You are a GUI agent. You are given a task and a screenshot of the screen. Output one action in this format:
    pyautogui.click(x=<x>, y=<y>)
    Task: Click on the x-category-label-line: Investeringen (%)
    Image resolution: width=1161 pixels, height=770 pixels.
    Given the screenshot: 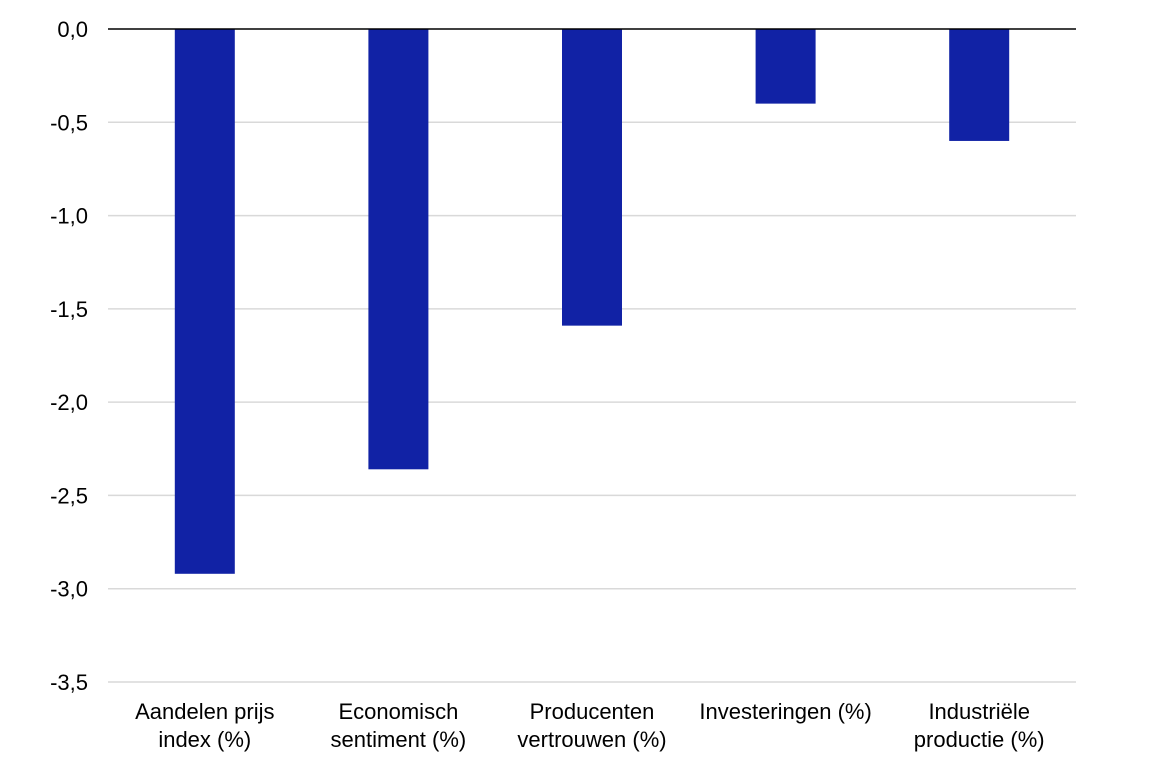 What is the action you would take?
    pyautogui.click(x=785, y=711)
    